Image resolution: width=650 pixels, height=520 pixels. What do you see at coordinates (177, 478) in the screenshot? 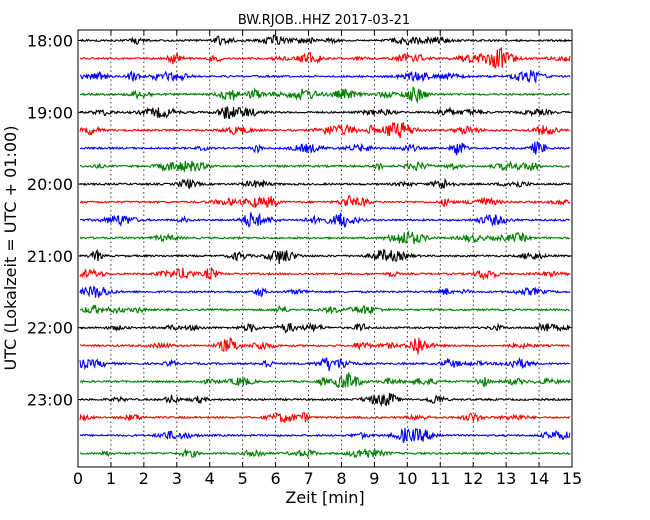
I see `x-tick-label: 3` at bounding box center [177, 478].